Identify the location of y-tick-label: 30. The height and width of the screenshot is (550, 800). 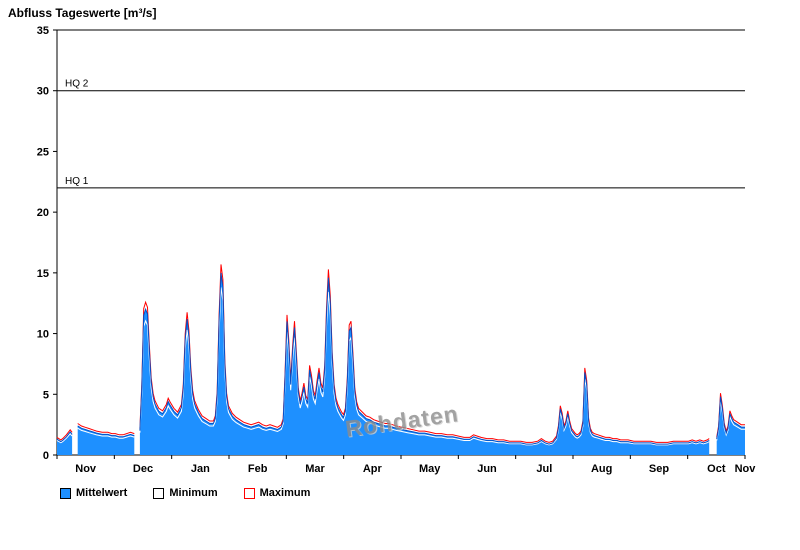
(43, 92).